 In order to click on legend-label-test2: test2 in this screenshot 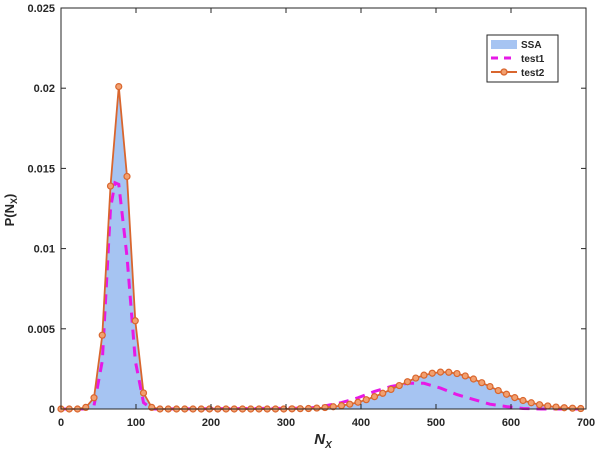, I will do `click(533, 73)`.